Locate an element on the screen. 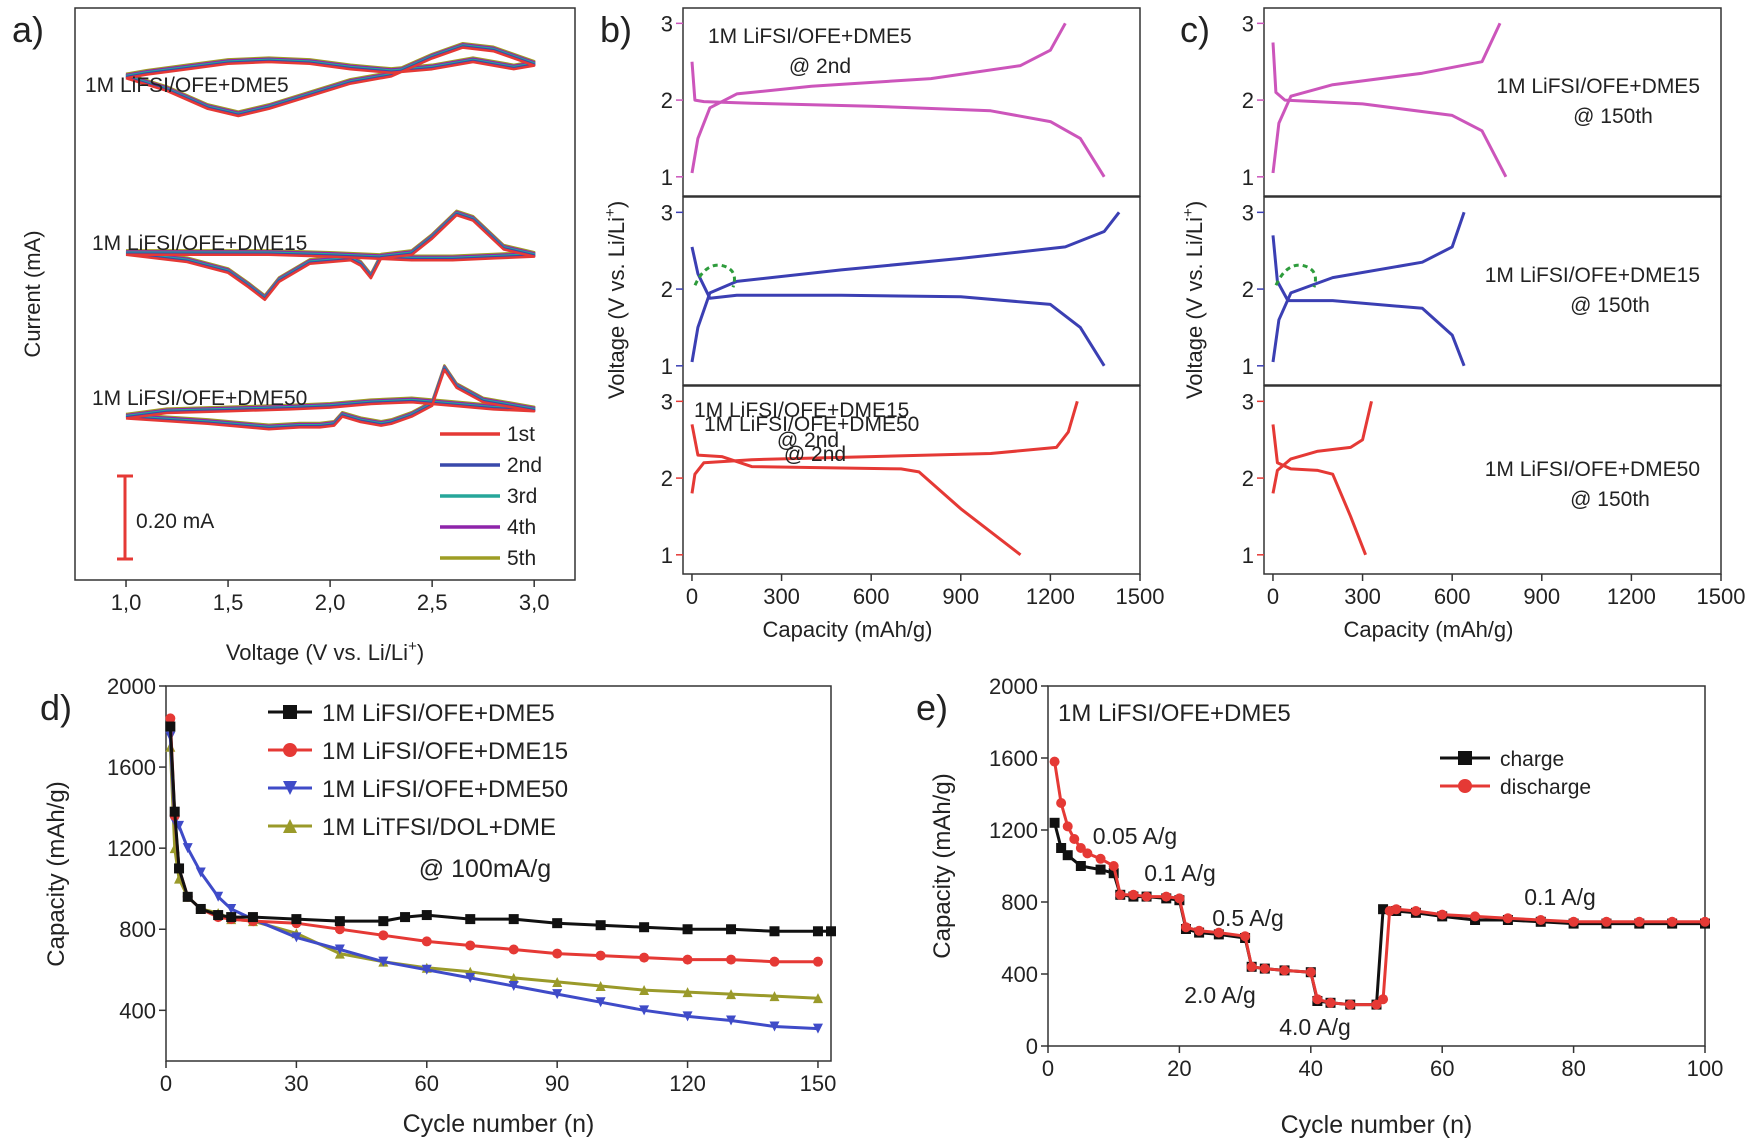 The image size is (1752, 1145). panel-c-ylabel: Voltage (V vs. Li/Li+) is located at coordinates (1193, 300).